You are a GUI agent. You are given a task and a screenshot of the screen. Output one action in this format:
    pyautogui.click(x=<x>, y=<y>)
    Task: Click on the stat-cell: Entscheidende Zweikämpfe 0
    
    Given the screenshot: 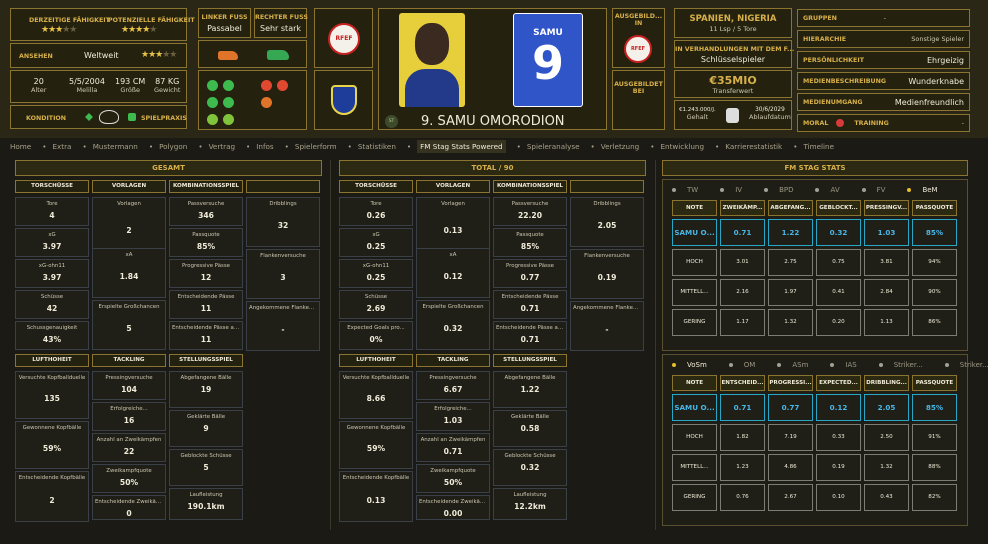 What is the action you would take?
    pyautogui.click(x=129, y=507)
    